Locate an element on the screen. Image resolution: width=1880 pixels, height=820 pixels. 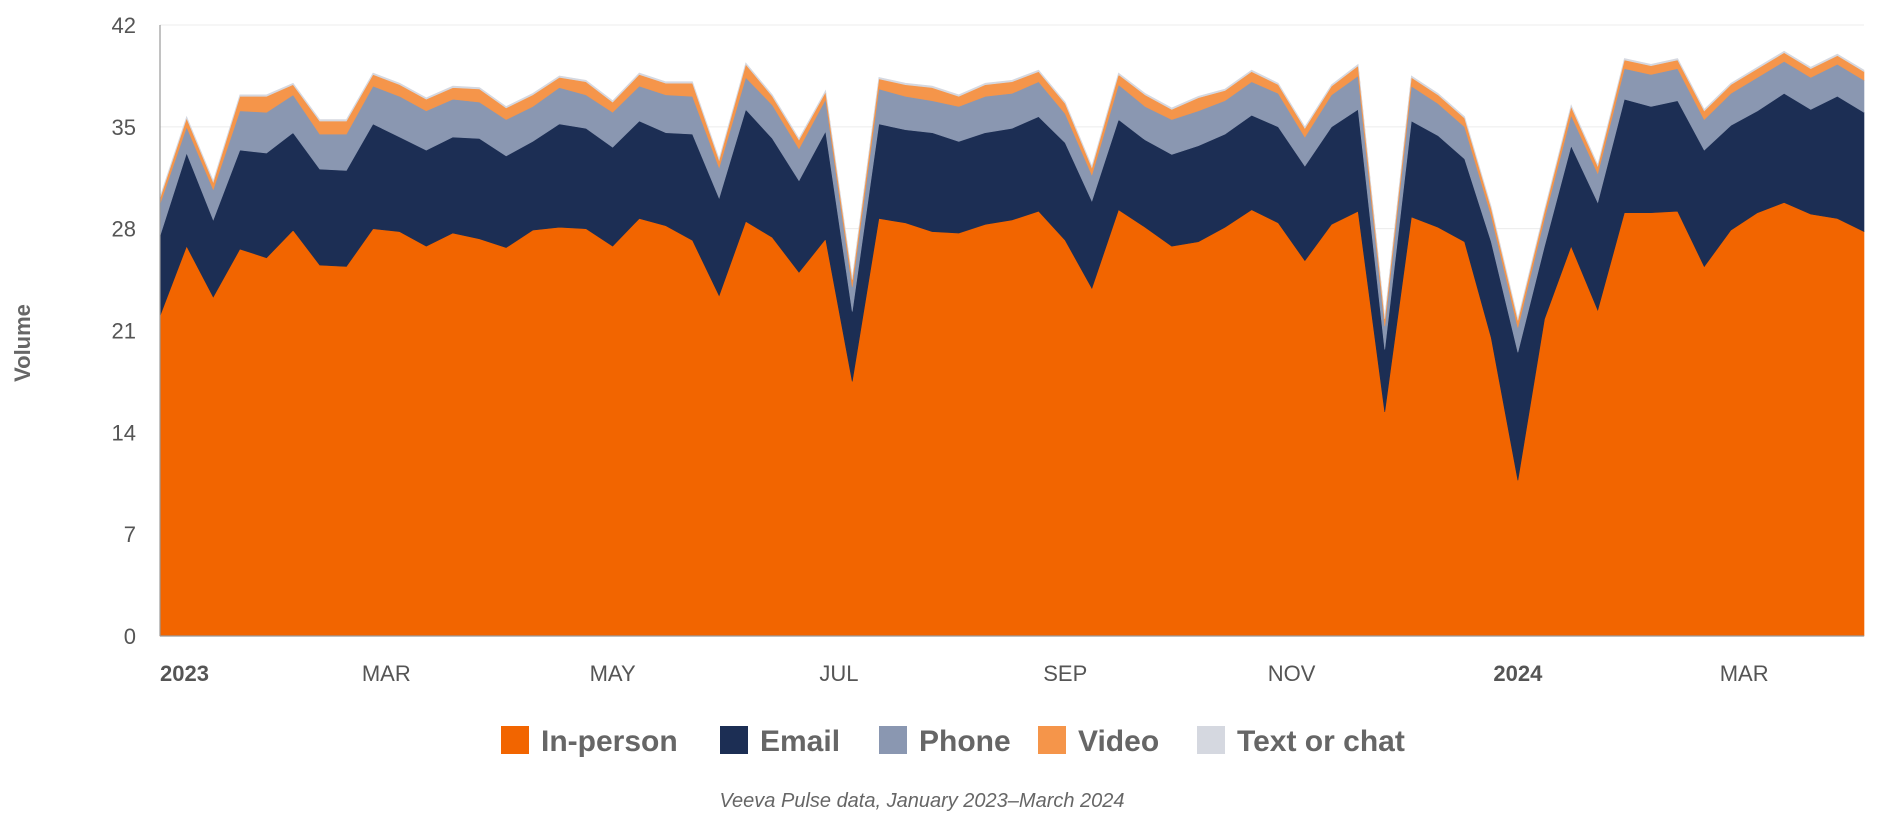
x-tick-label: 2023 is located at coordinates (184, 673).